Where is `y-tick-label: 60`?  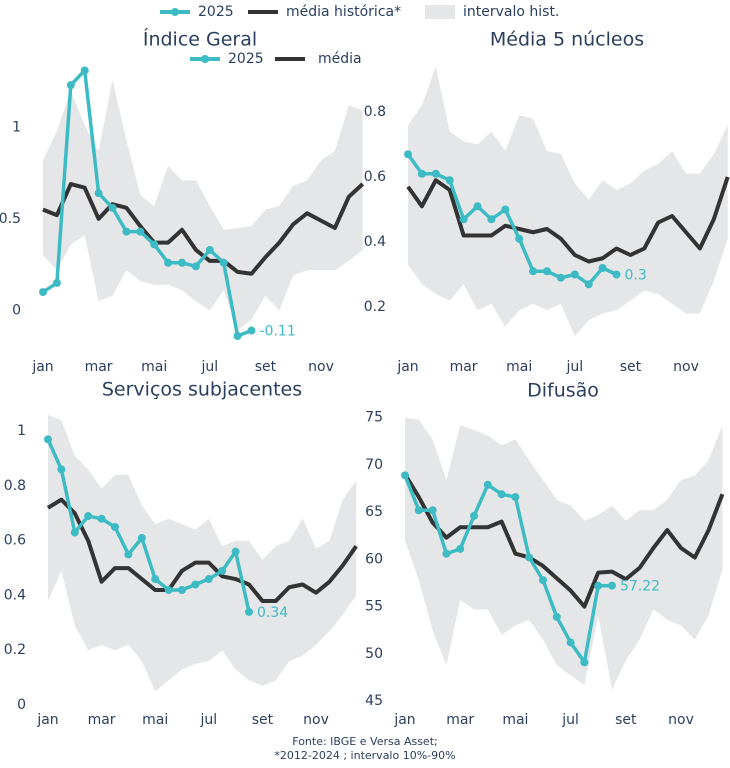 y-tick-label: 60 is located at coordinates (374, 559).